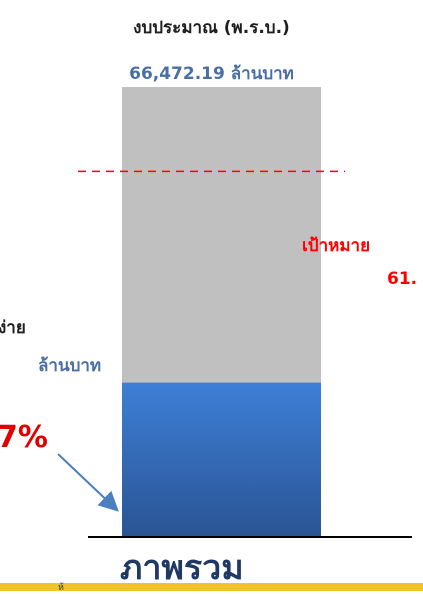 The image size is (423, 594). What do you see at coordinates (70, 366) in the screenshot?
I see `spent-unit: ล้านบาท` at bounding box center [70, 366].